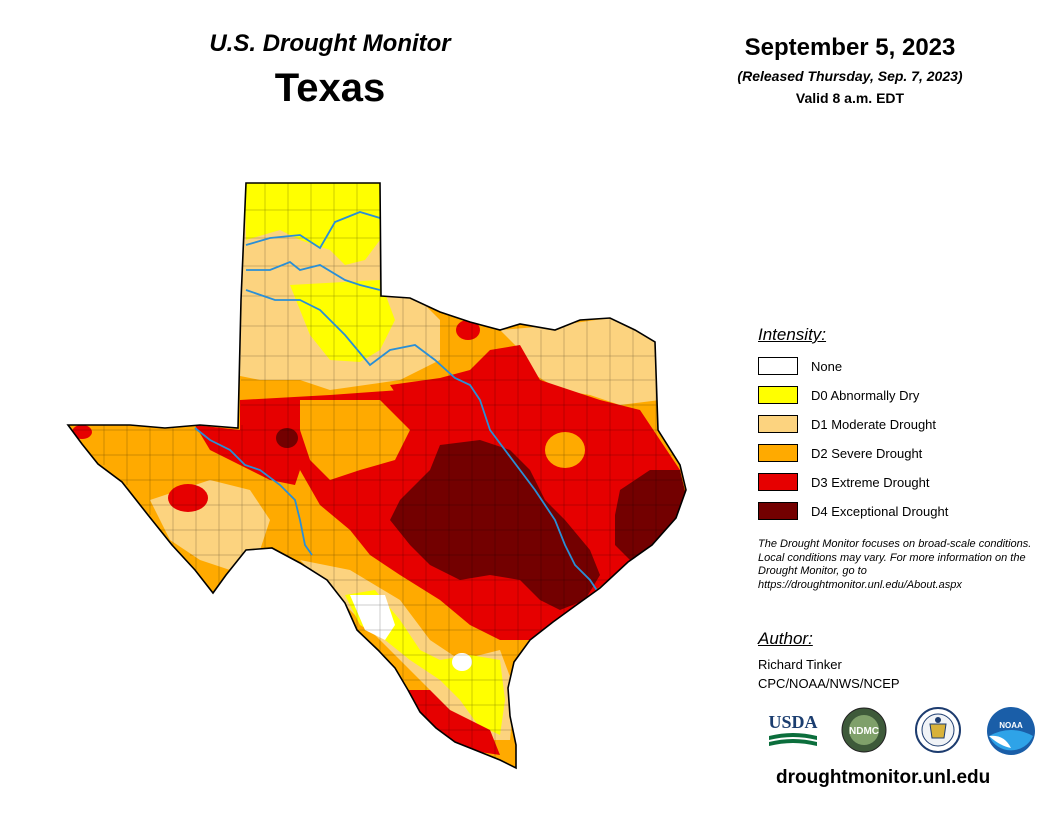 This screenshot has height=816, width=1056. What do you see at coordinates (827, 366) in the screenshot?
I see `legend-label: None` at bounding box center [827, 366].